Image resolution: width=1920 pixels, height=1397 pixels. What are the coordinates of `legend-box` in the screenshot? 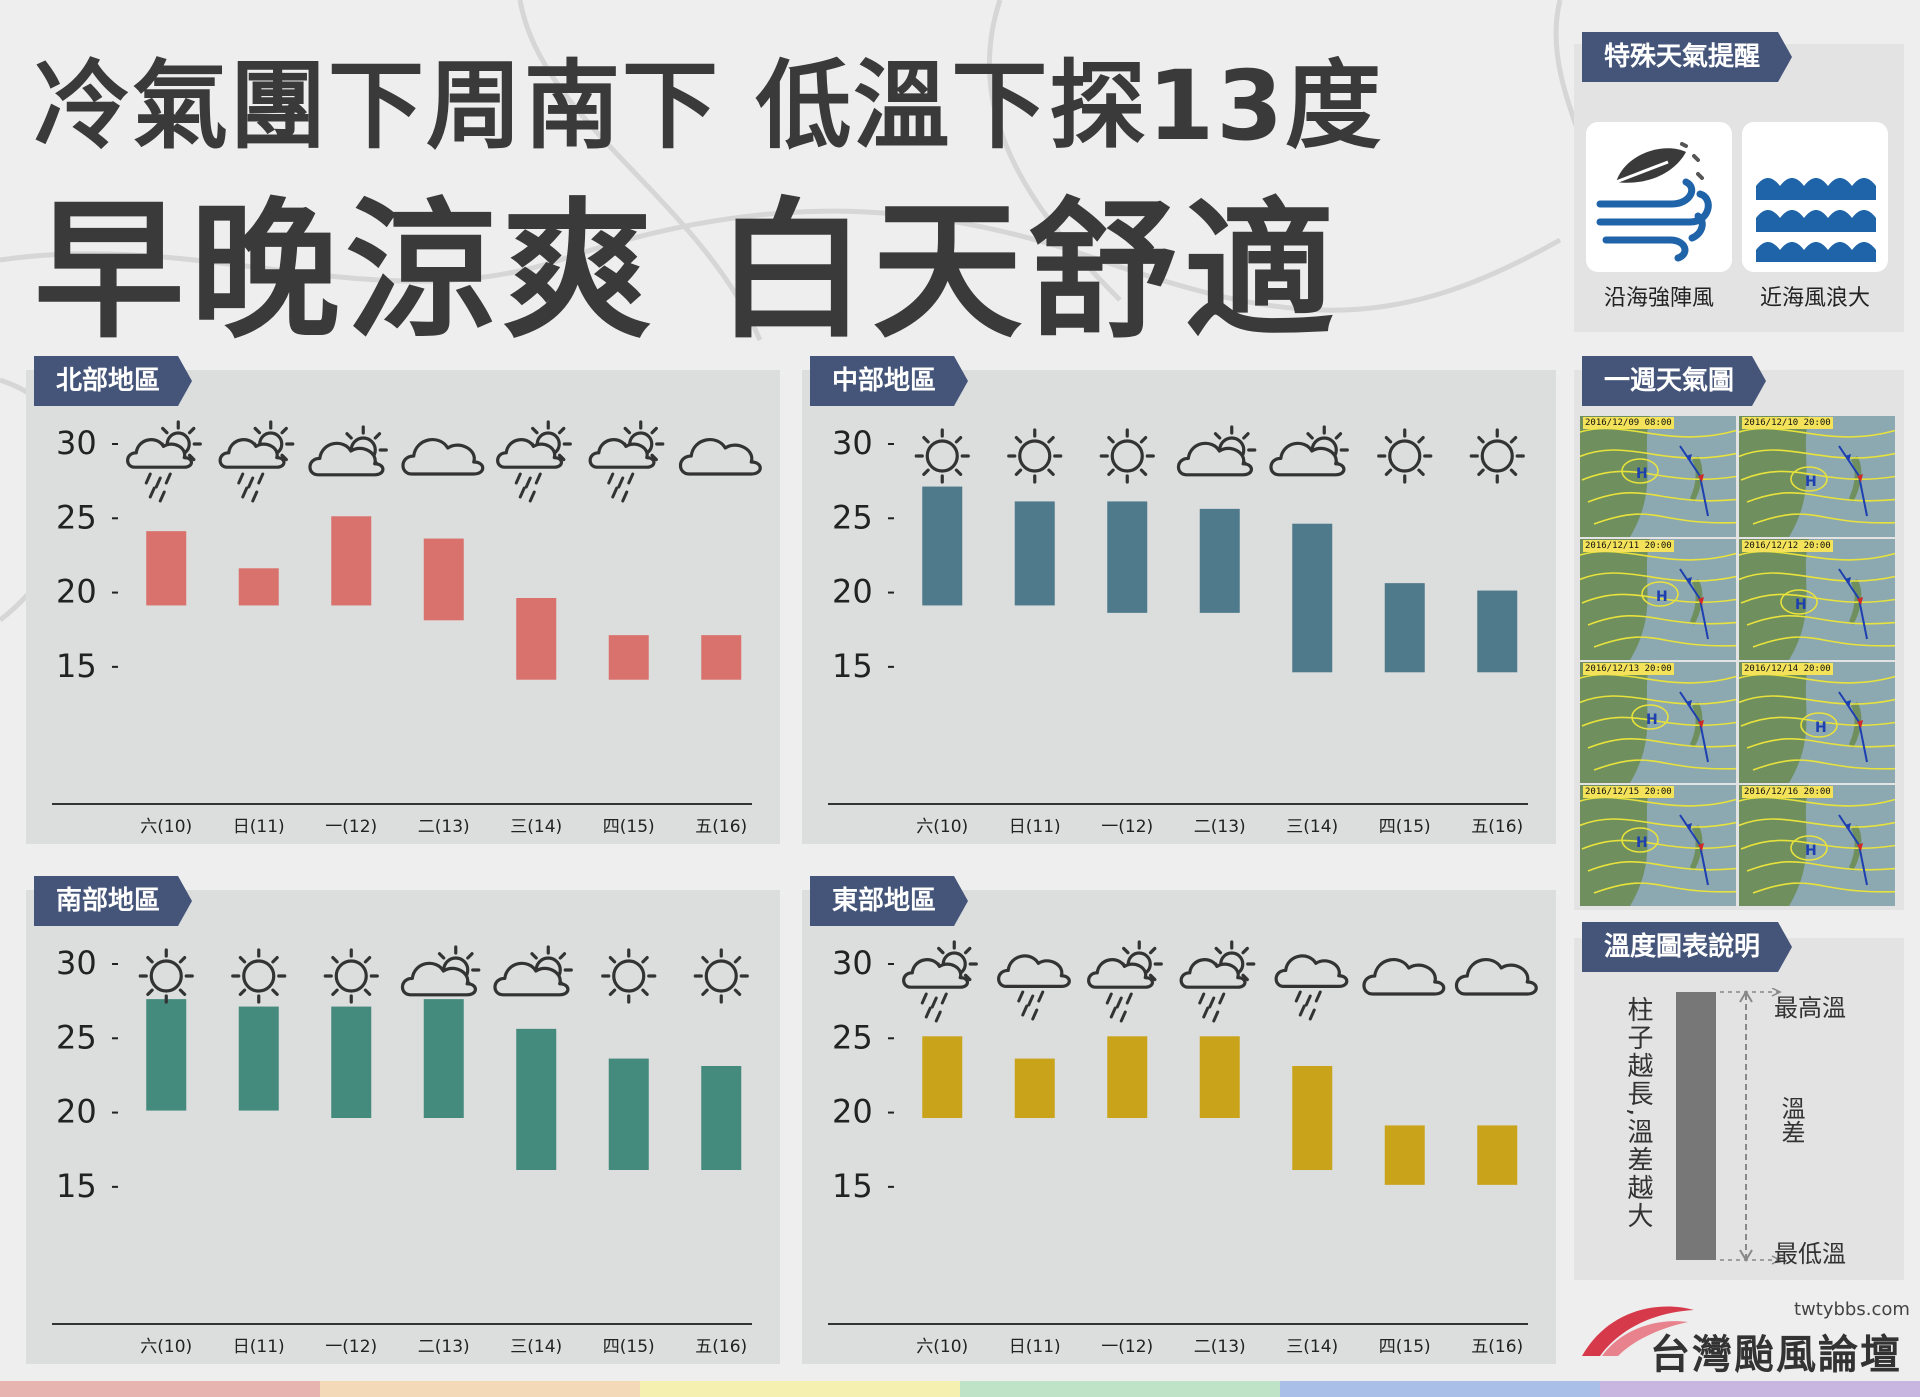 It's located at (1739, 1109).